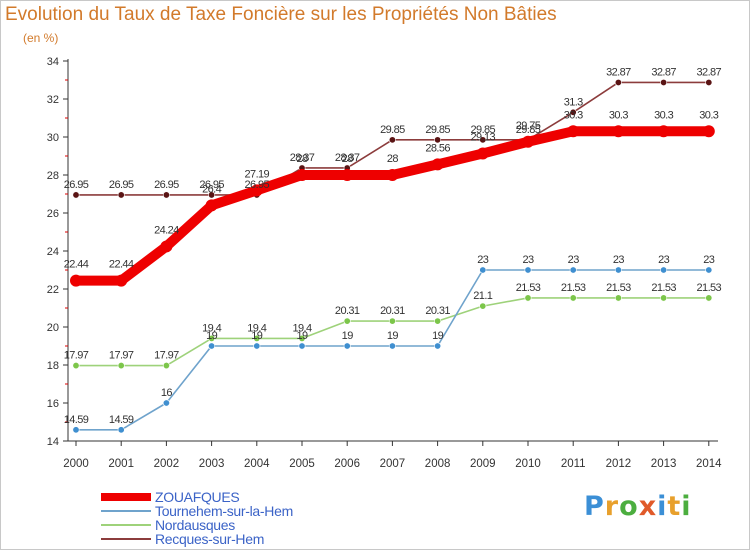  What do you see at coordinates (224, 511) in the screenshot?
I see `legend-label-tournehem: Tournehem-sur-la-Hem` at bounding box center [224, 511].